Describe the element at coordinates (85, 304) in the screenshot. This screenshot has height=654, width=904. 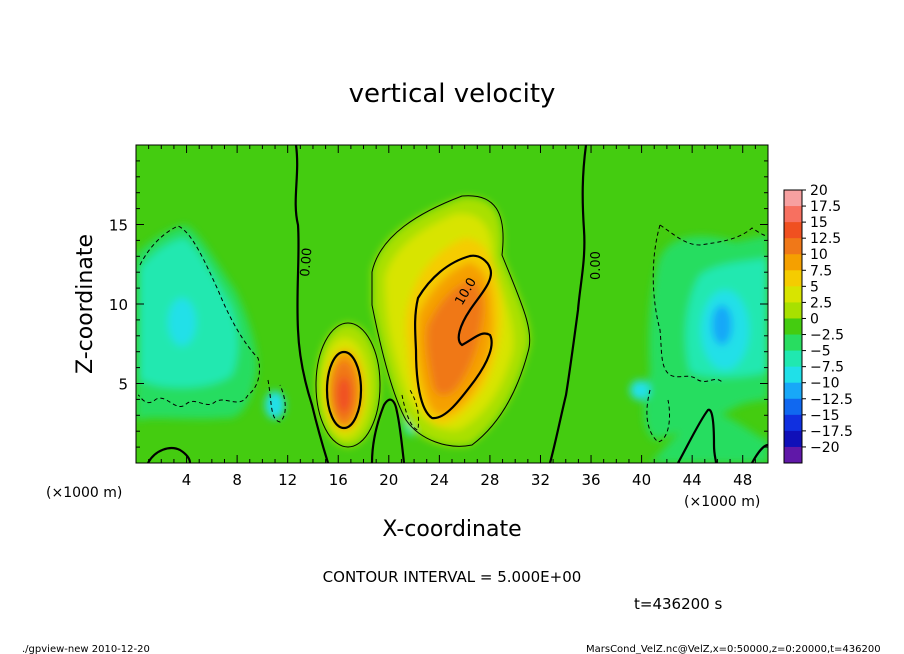
I see `y-axis-label: Z-coordinate` at that location.